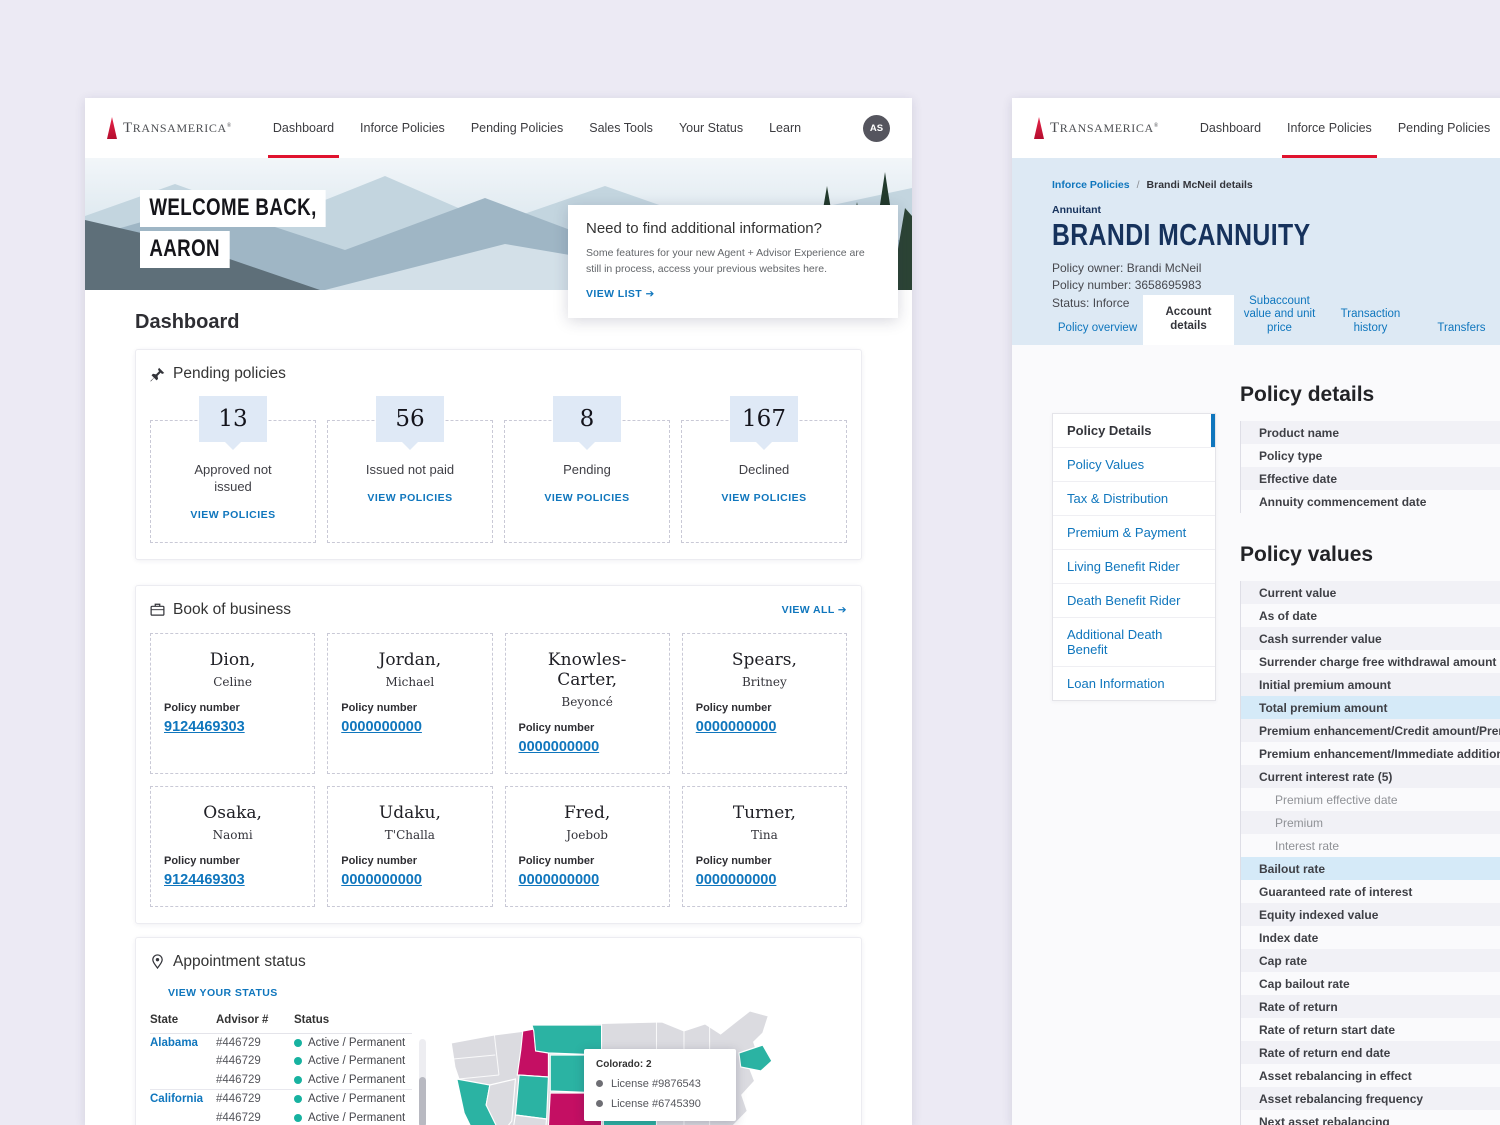 Image resolution: width=1500 pixels, height=1125 pixels. What do you see at coordinates (531, 1097) in the screenshot?
I see `state-utah` at bounding box center [531, 1097].